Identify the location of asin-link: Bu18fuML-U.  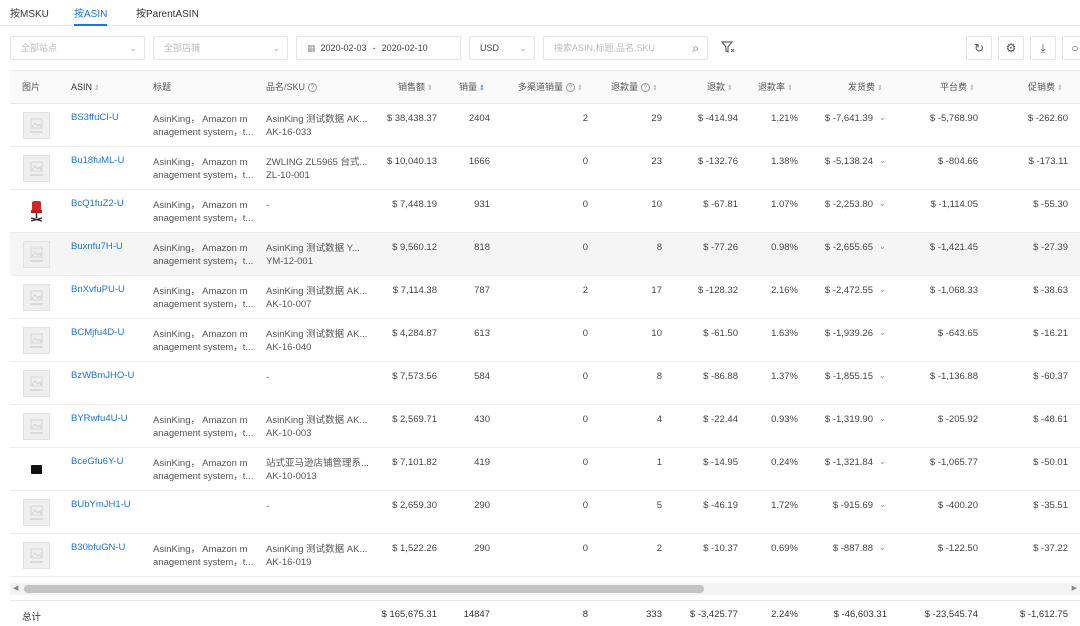
(98, 160).